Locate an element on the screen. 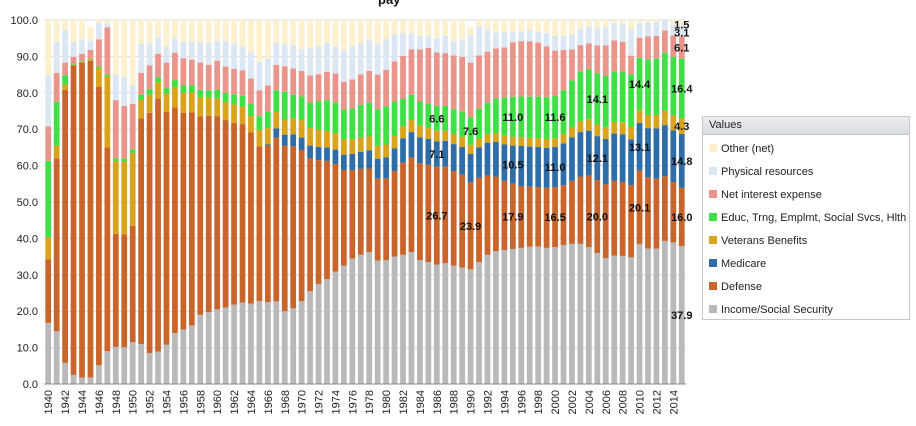 The width and height of the screenshot is (916, 426). x-tick-label: 1950 is located at coordinates (134, 402).